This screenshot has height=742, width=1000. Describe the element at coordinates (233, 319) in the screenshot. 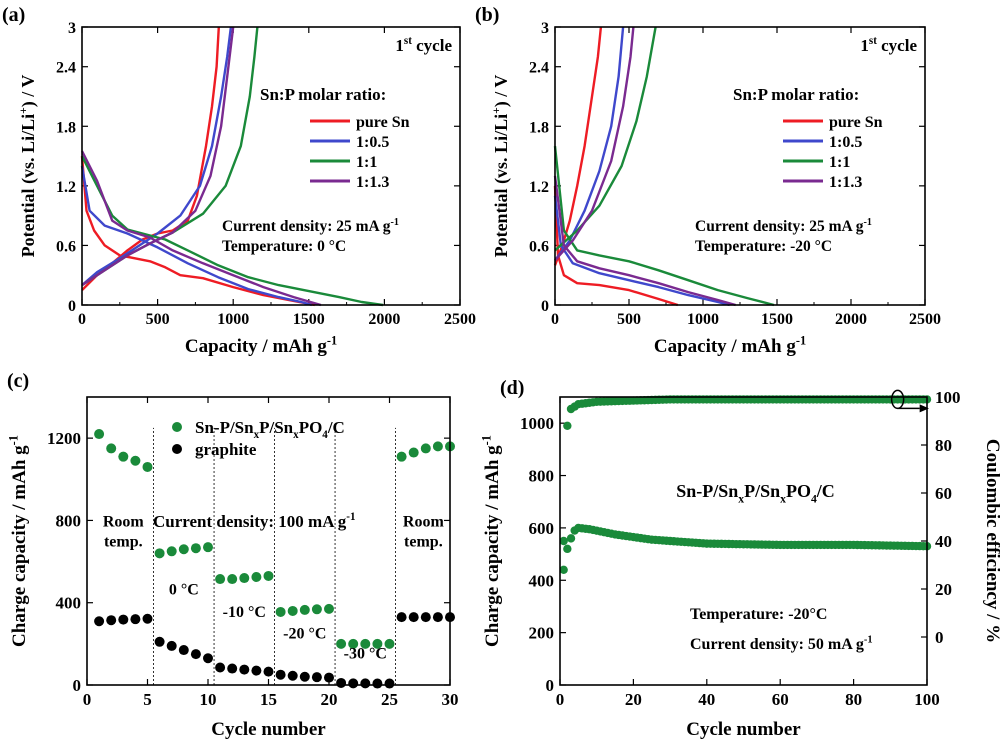

I see `x-tick-label: 1000` at that location.